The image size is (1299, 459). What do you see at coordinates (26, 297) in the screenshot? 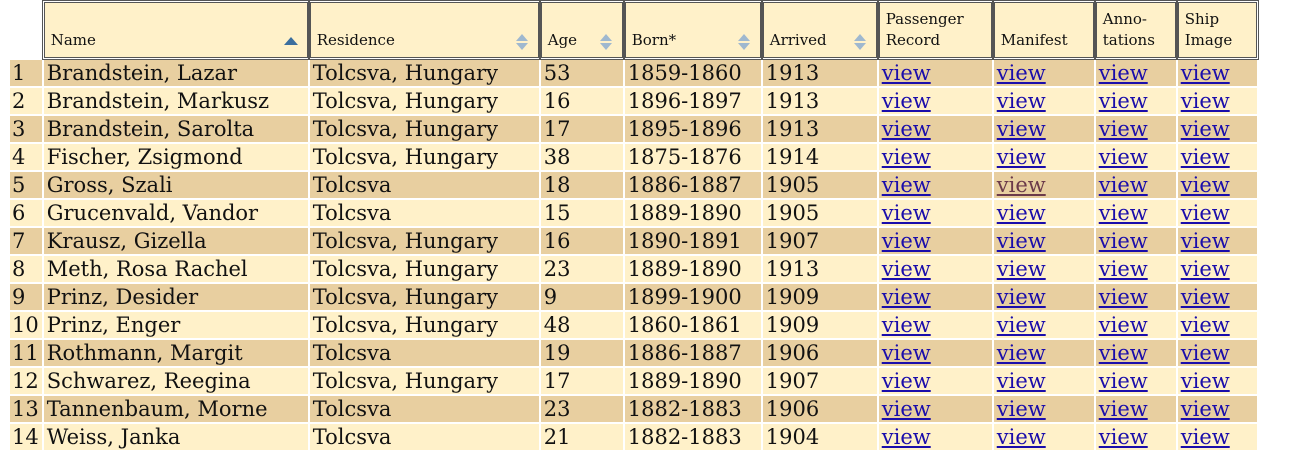
I see `row-number: 9` at bounding box center [26, 297].